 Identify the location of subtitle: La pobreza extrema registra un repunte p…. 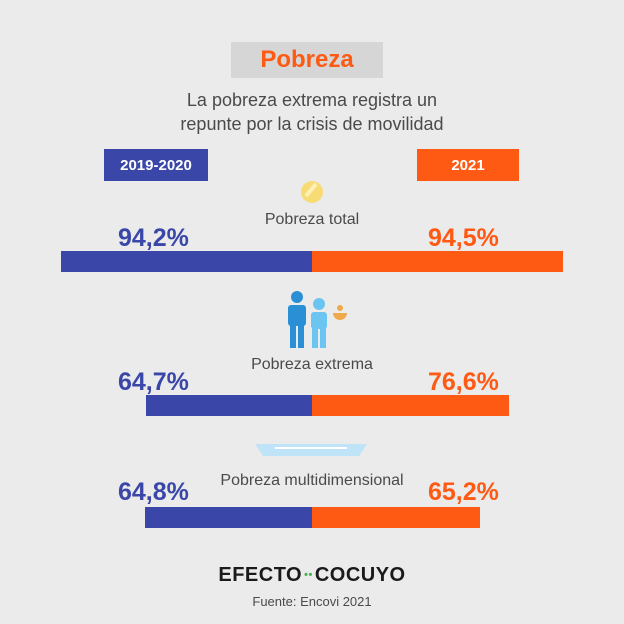
(312, 112).